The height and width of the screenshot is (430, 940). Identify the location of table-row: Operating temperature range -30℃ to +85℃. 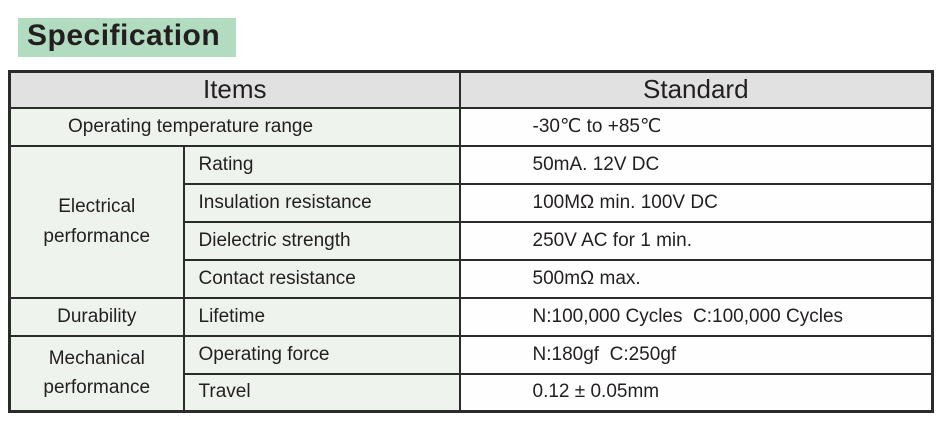
(471, 126).